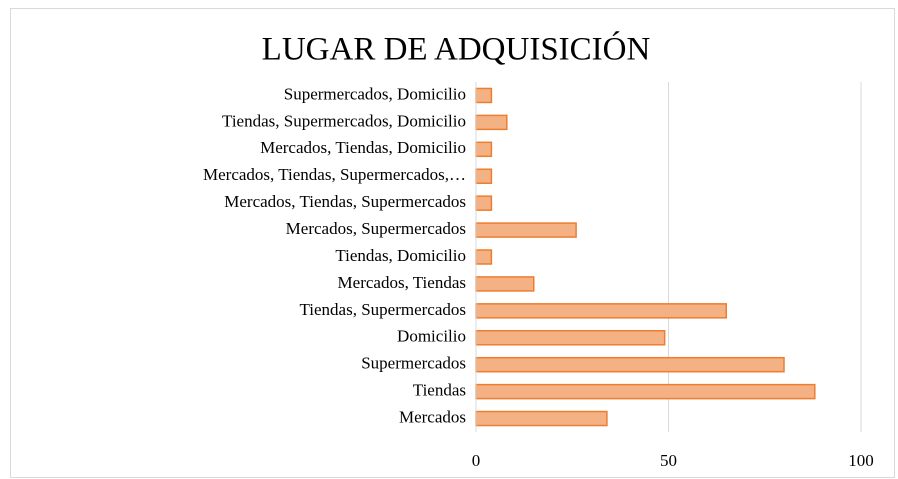 This screenshot has height=479, width=898. What do you see at coordinates (402, 282) in the screenshot?
I see `y-tick-label: Mercados, Tiendas` at bounding box center [402, 282].